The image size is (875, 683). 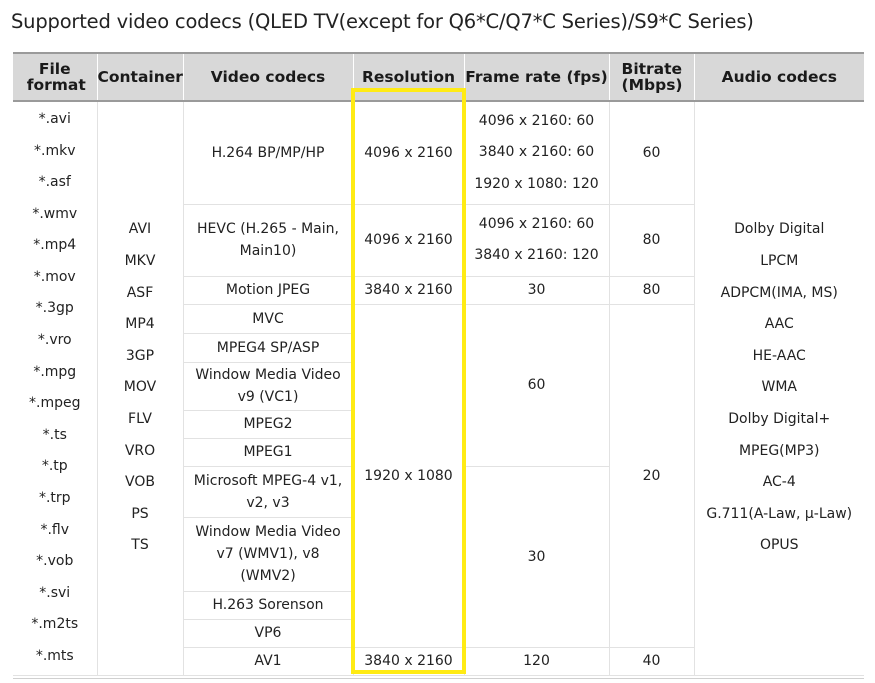 What do you see at coordinates (779, 324) in the screenshot?
I see `list-item: AAC` at bounding box center [779, 324].